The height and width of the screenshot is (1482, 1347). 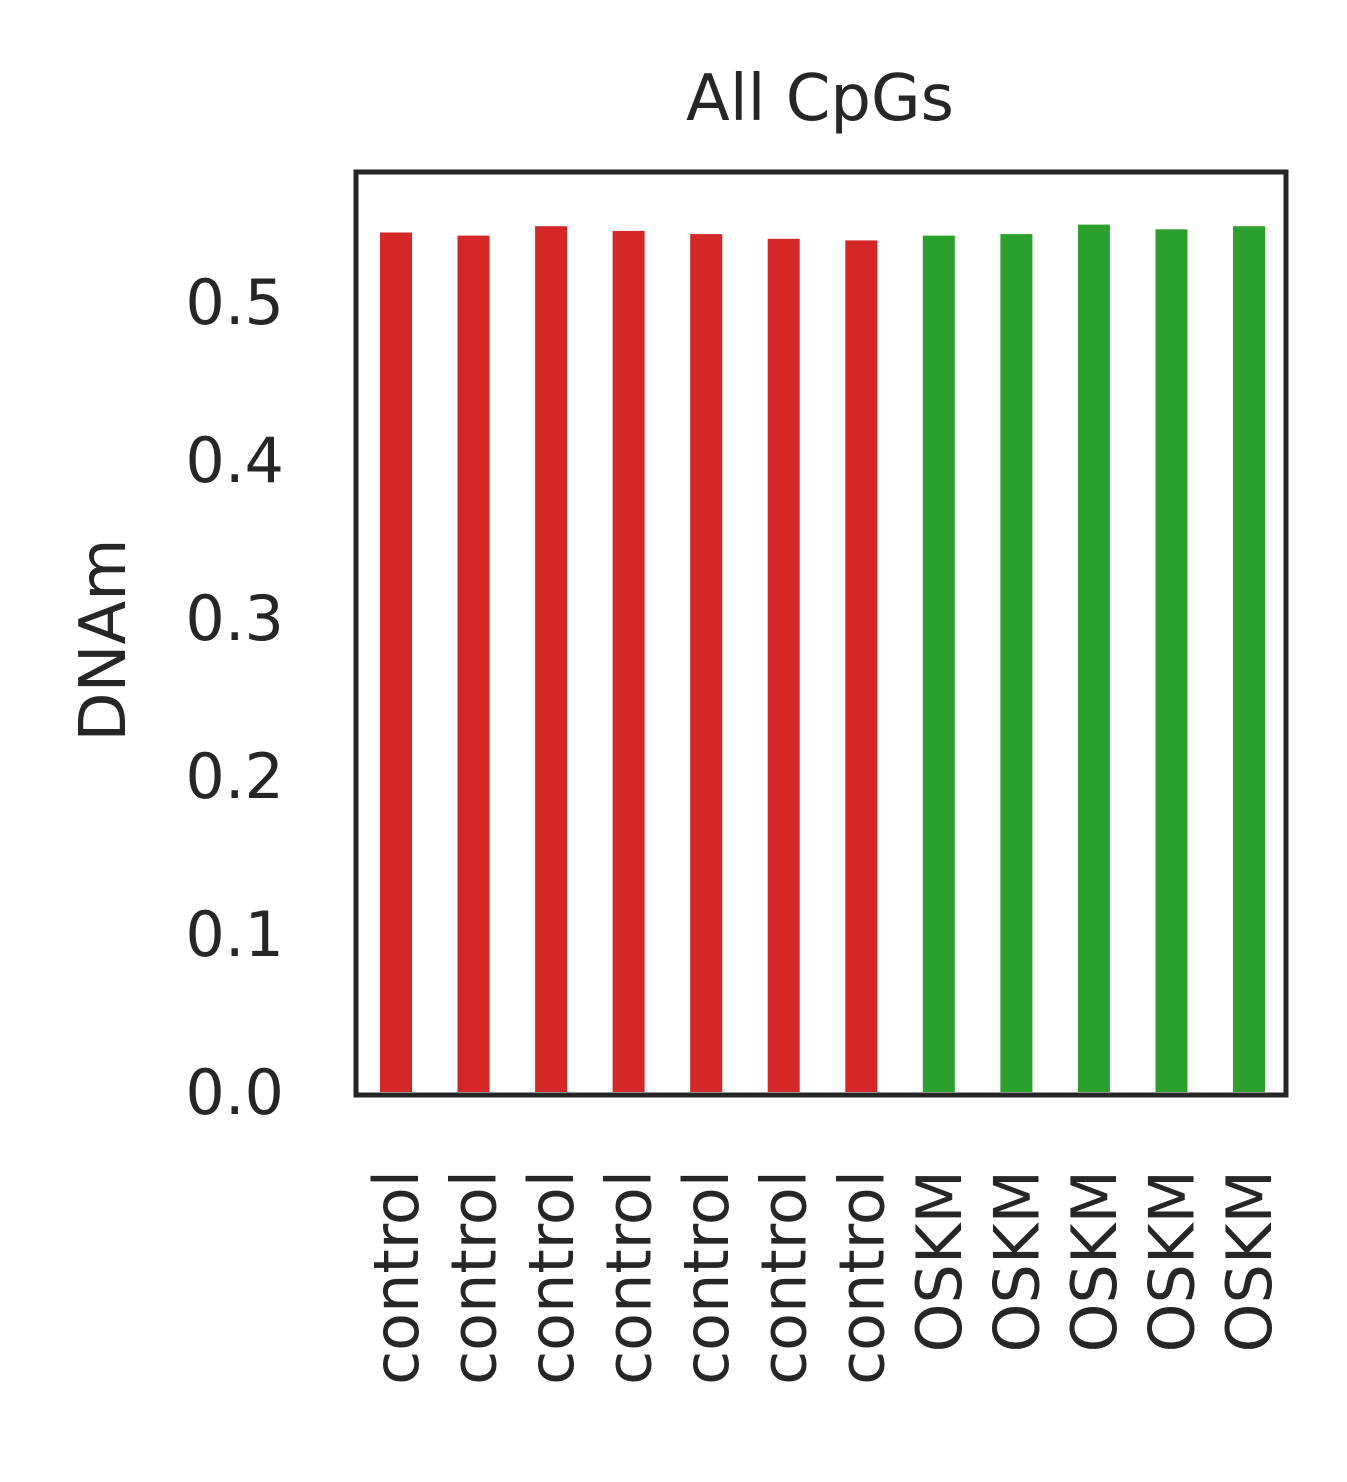 What do you see at coordinates (820, 99) in the screenshot?
I see `chart-title: All CpGs` at bounding box center [820, 99].